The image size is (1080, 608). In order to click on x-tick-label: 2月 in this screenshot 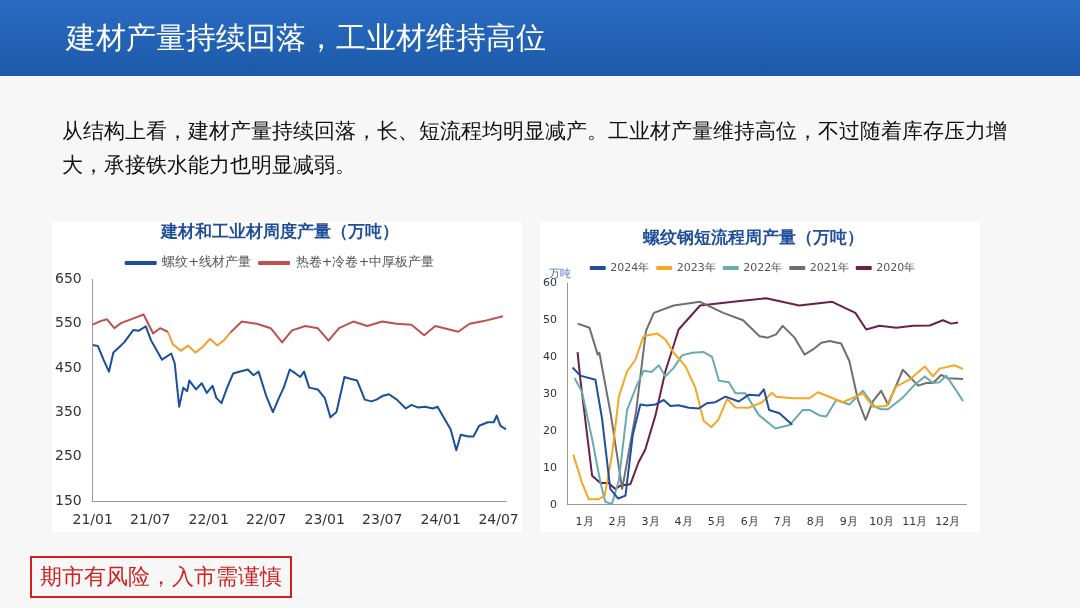, I will do `click(617, 522)`.